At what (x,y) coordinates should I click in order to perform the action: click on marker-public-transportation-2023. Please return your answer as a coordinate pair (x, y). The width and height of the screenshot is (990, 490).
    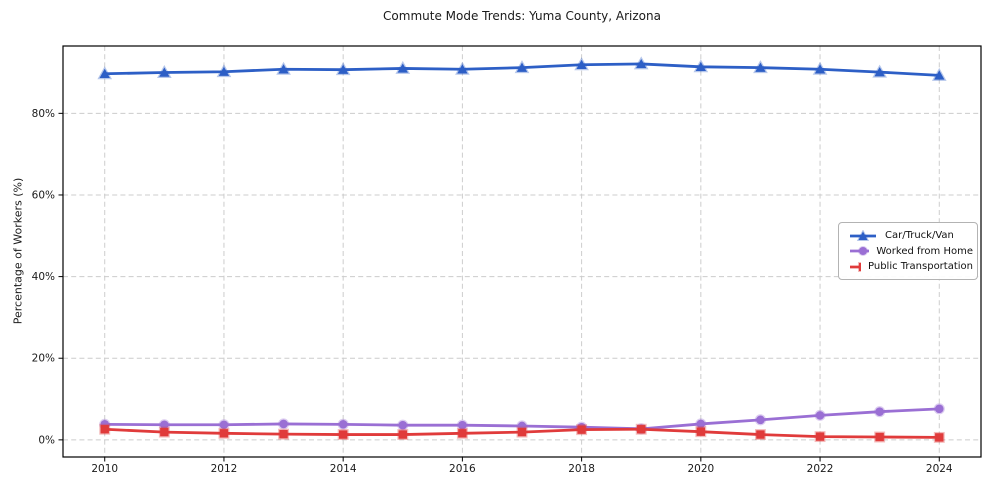
    Looking at the image, I should click on (880, 437).